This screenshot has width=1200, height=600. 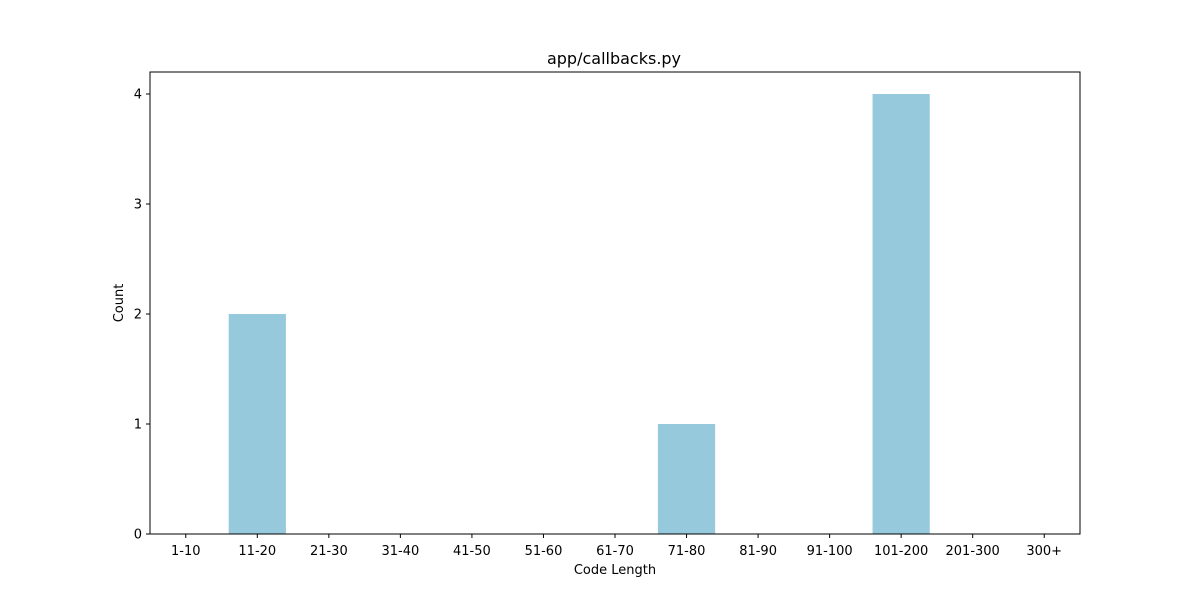 I want to click on x-tick-label: 81-90, so click(x=758, y=551).